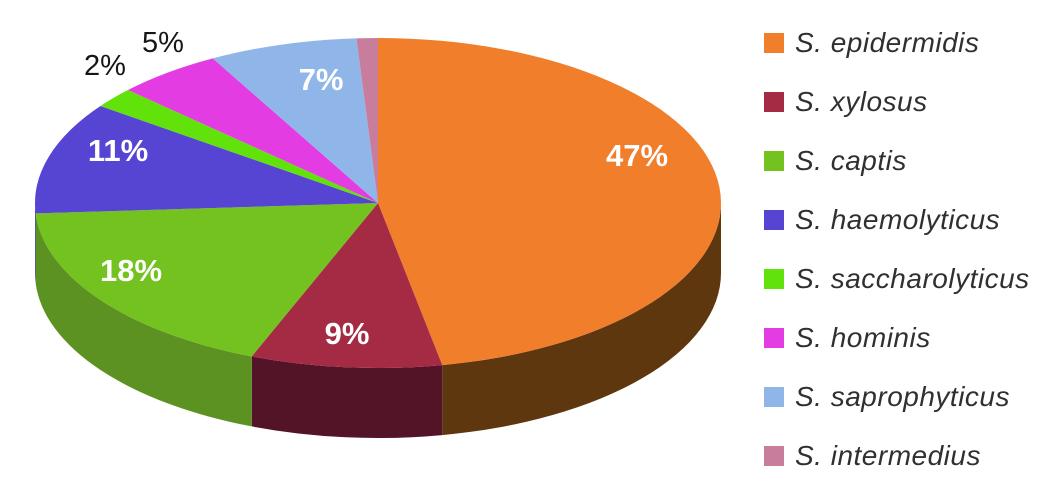 Image resolution: width=1056 pixels, height=504 pixels. What do you see at coordinates (143, 320) in the screenshot?
I see `pie-slice-side-captis` at bounding box center [143, 320].